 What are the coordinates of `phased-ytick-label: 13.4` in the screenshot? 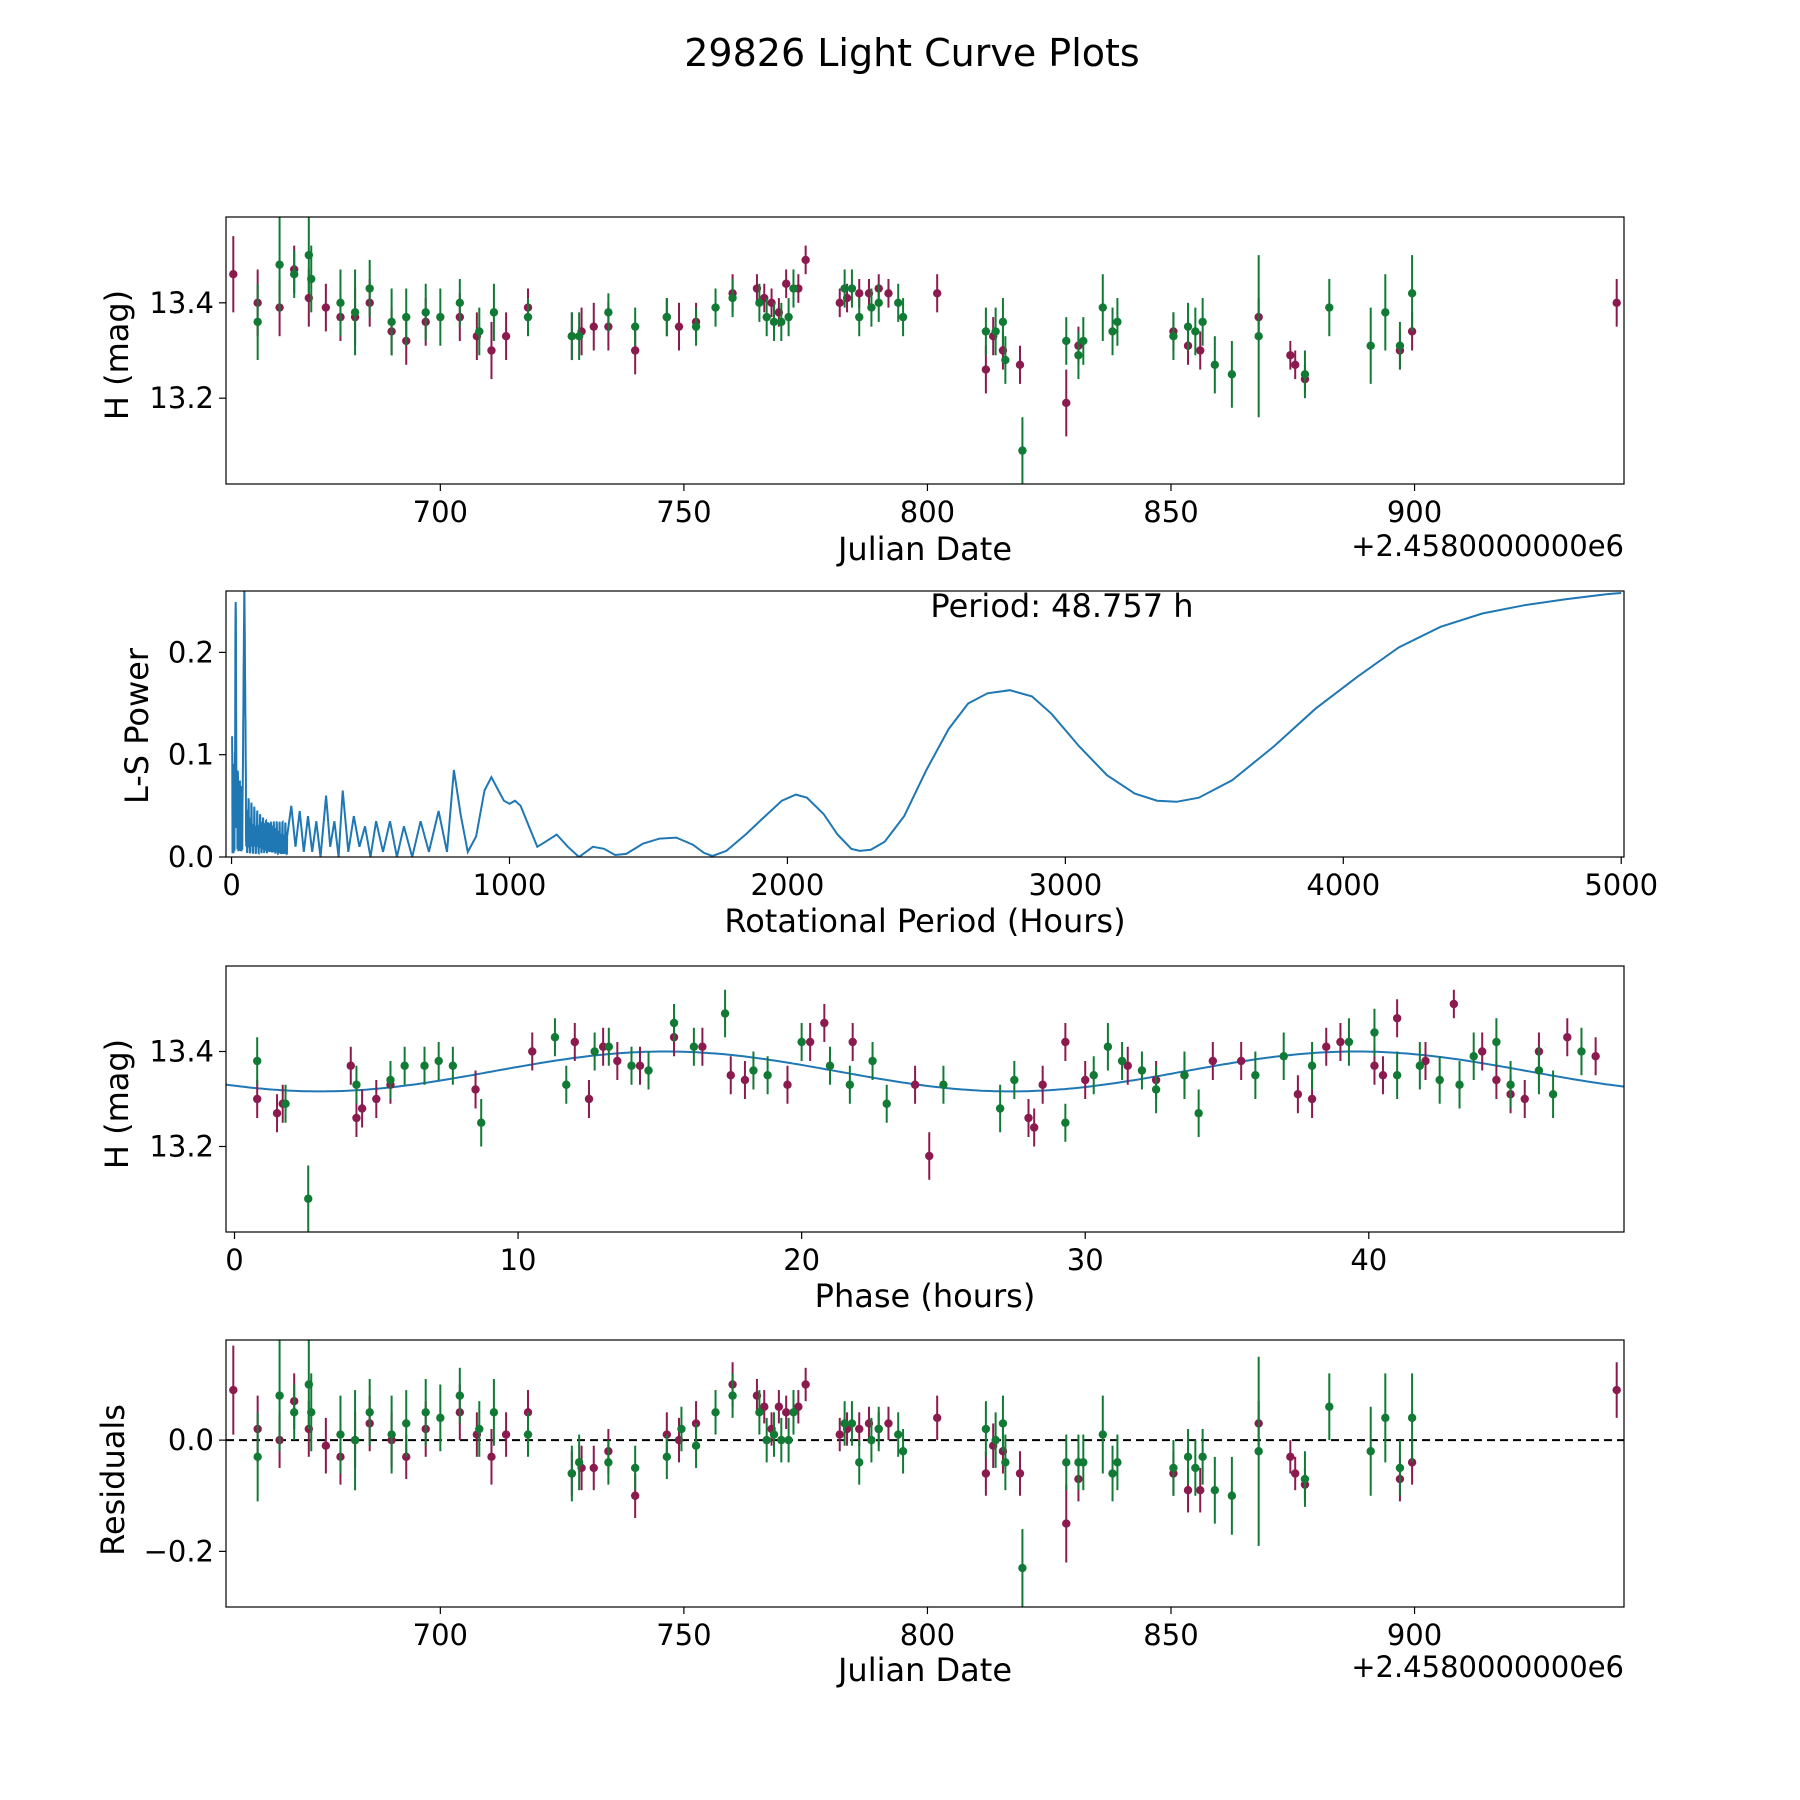 It's located at (181, 1052).